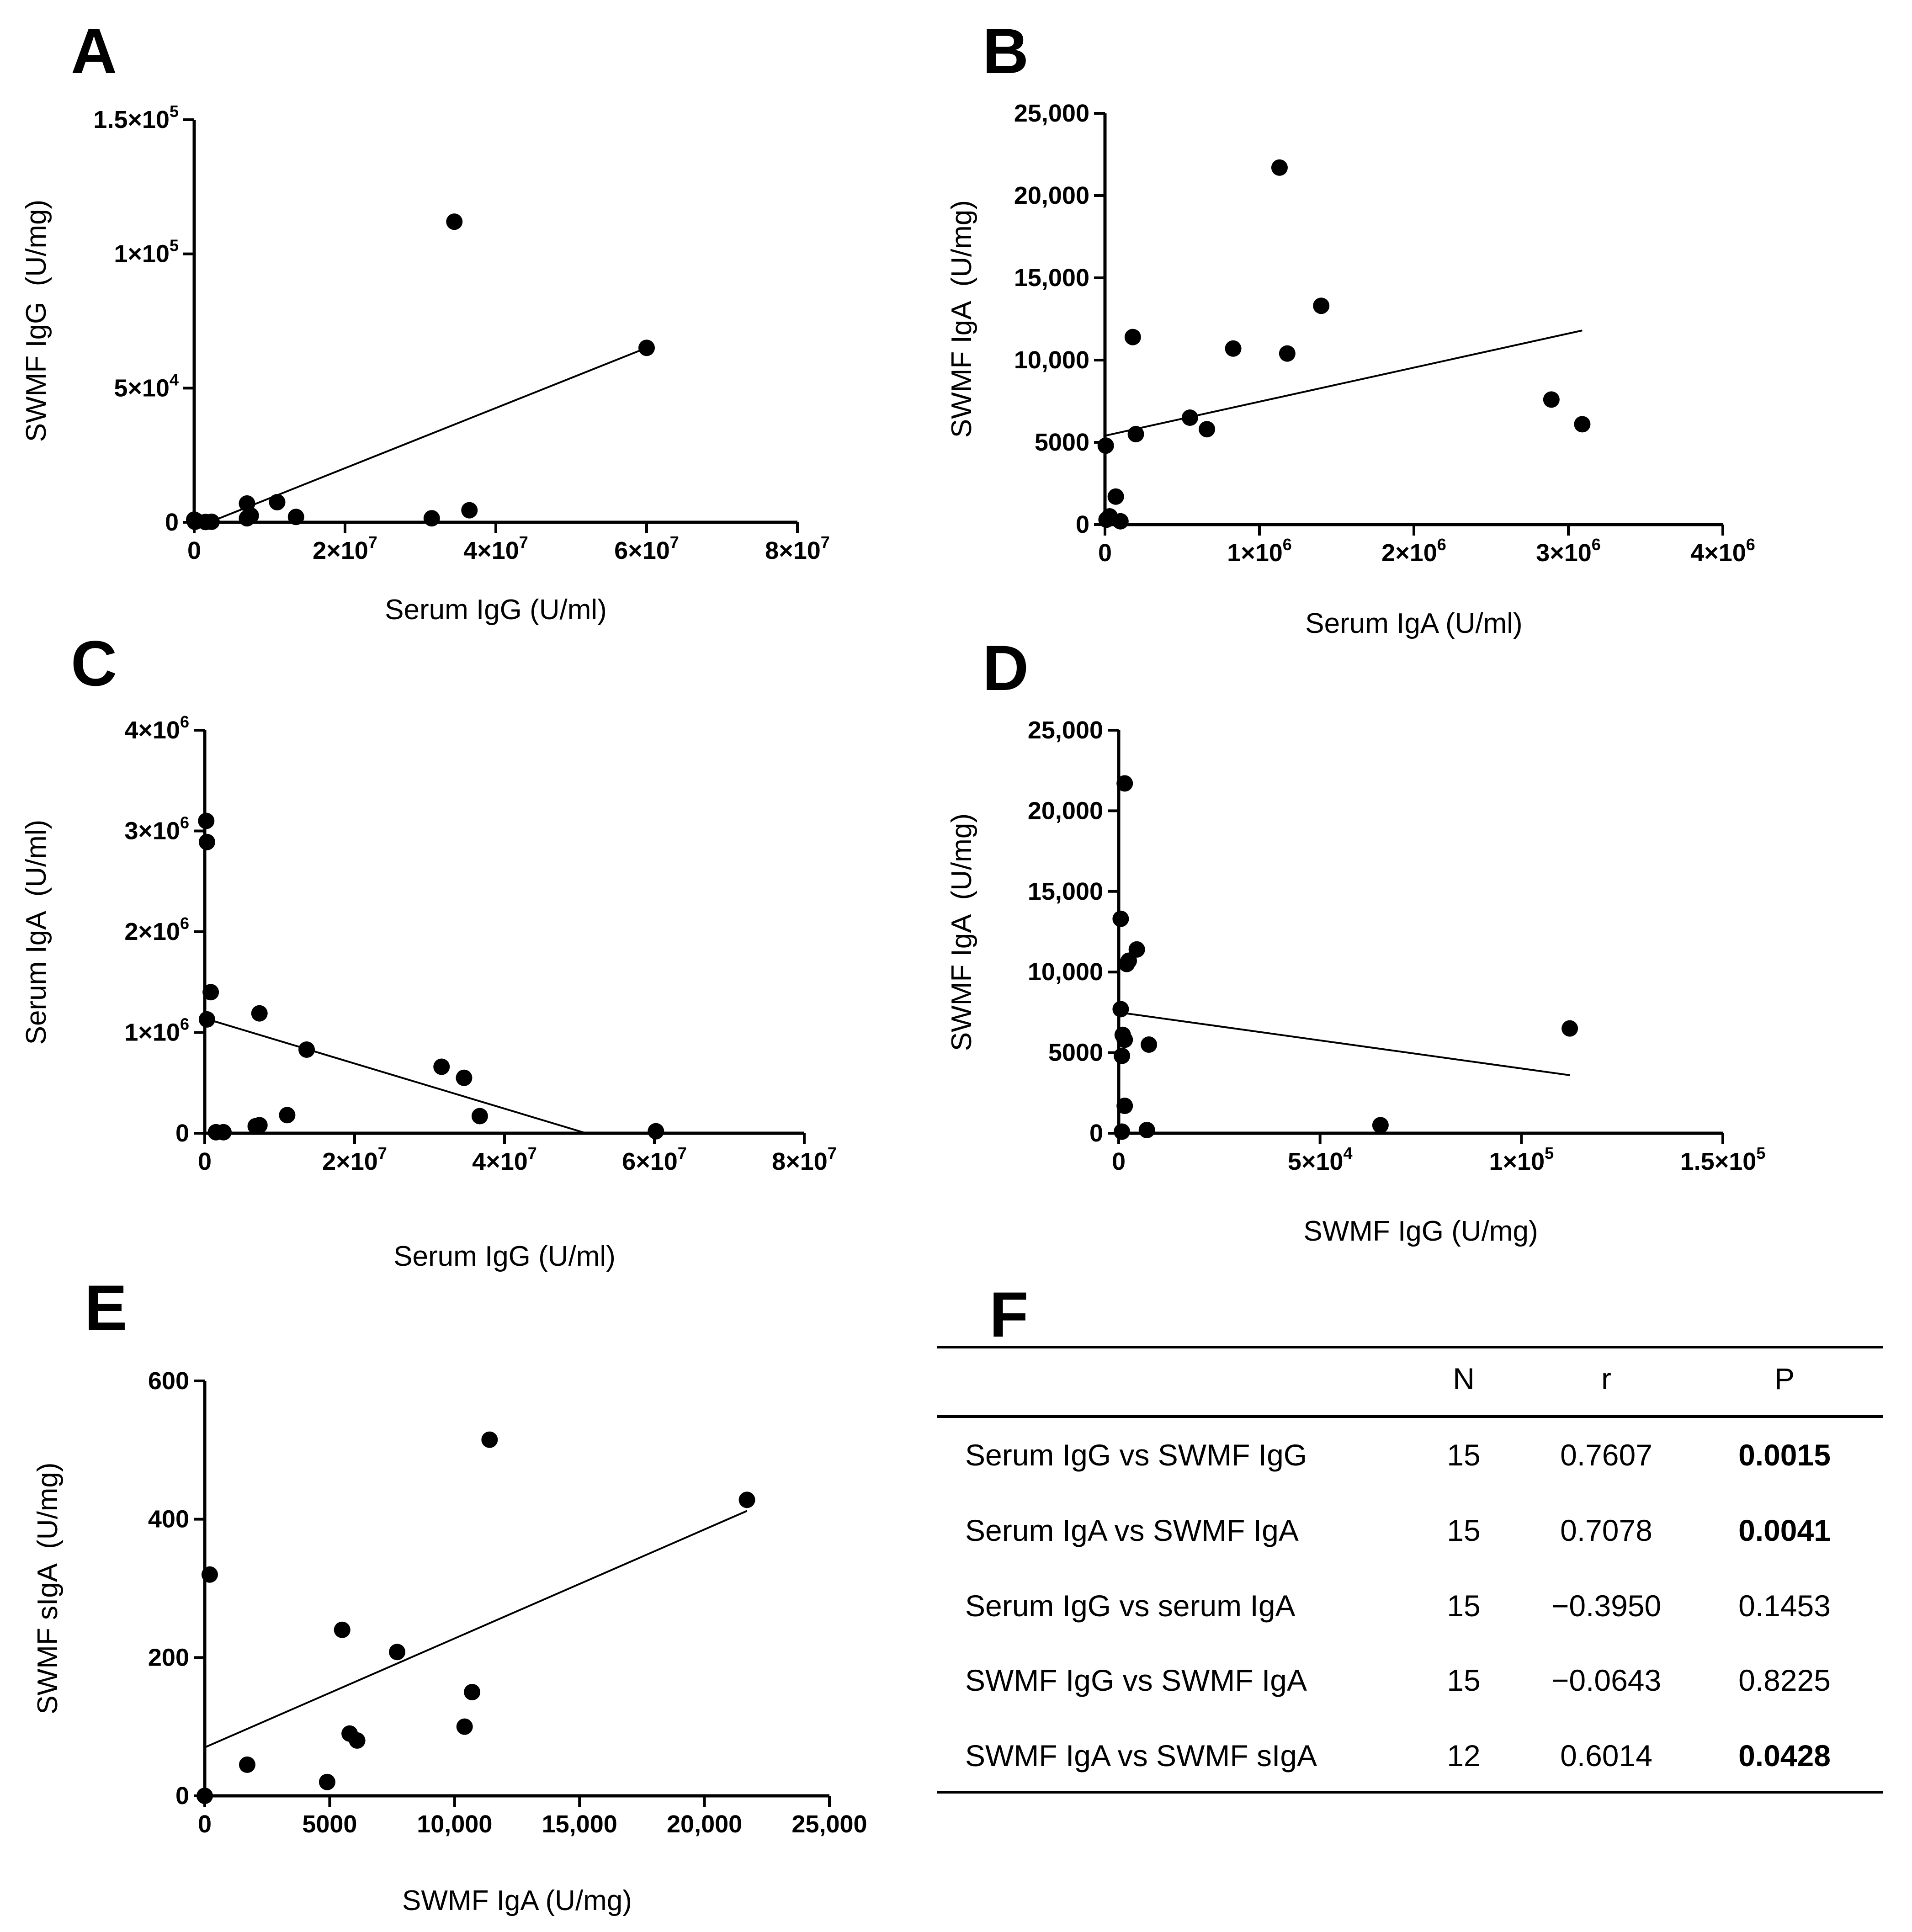 The width and height of the screenshot is (1912, 1932). What do you see at coordinates (1259, 551) in the screenshot?
I see `x-tick-label-1: 1×10⁶` at bounding box center [1259, 551].